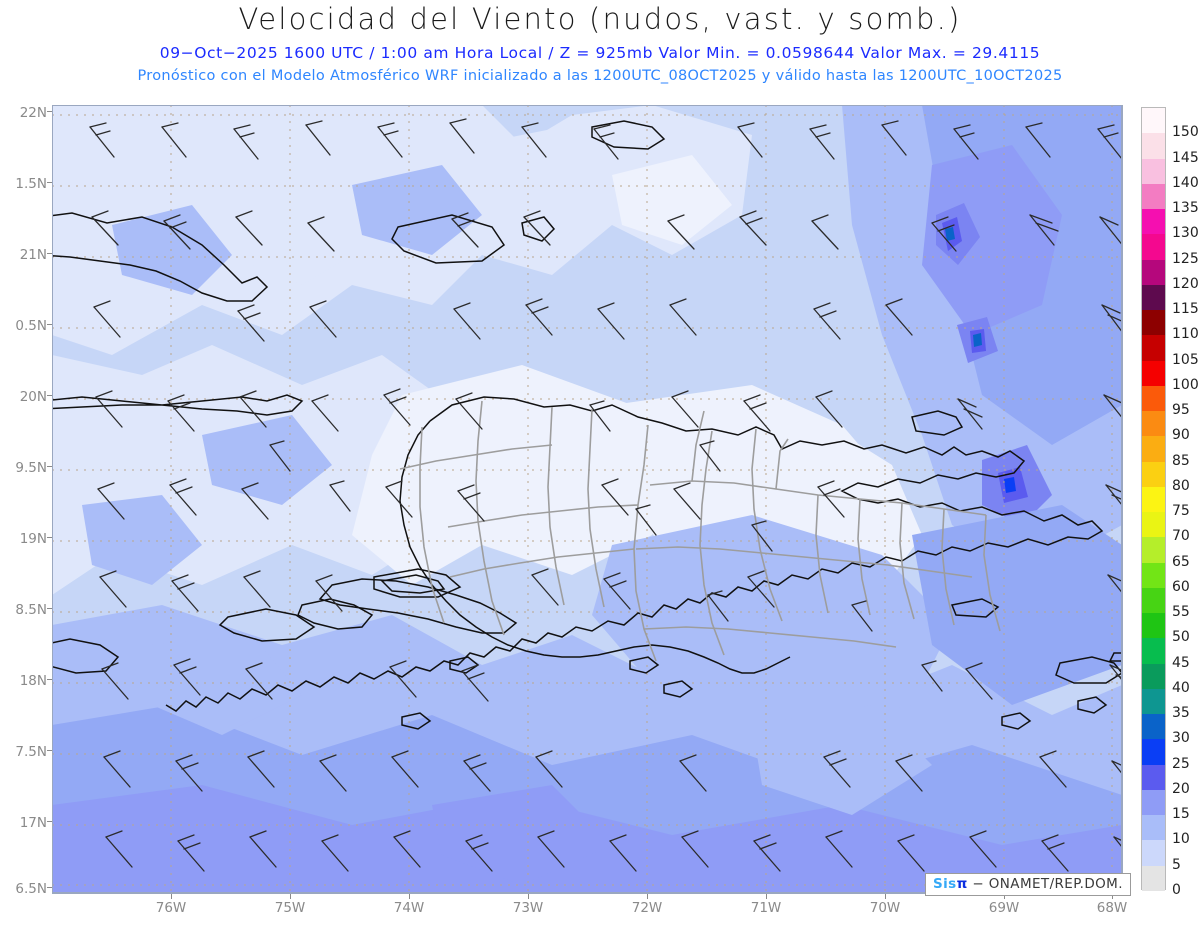 This screenshot has width=1200, height=927. I want to click on colorbar-tick-label: 130, so click(1185, 233).